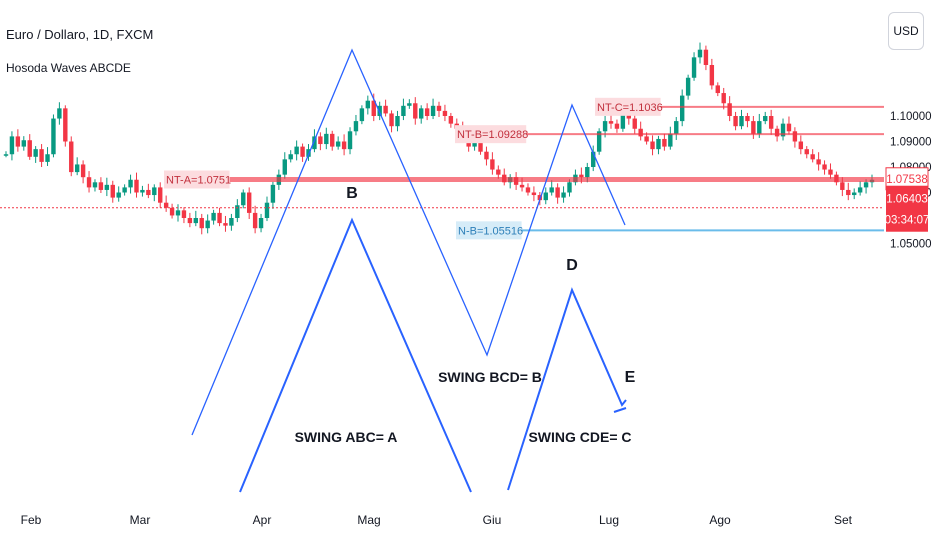 The image size is (932, 550). Describe the element at coordinates (567, 389) in the screenshot. I see `swing-leg` at that location.